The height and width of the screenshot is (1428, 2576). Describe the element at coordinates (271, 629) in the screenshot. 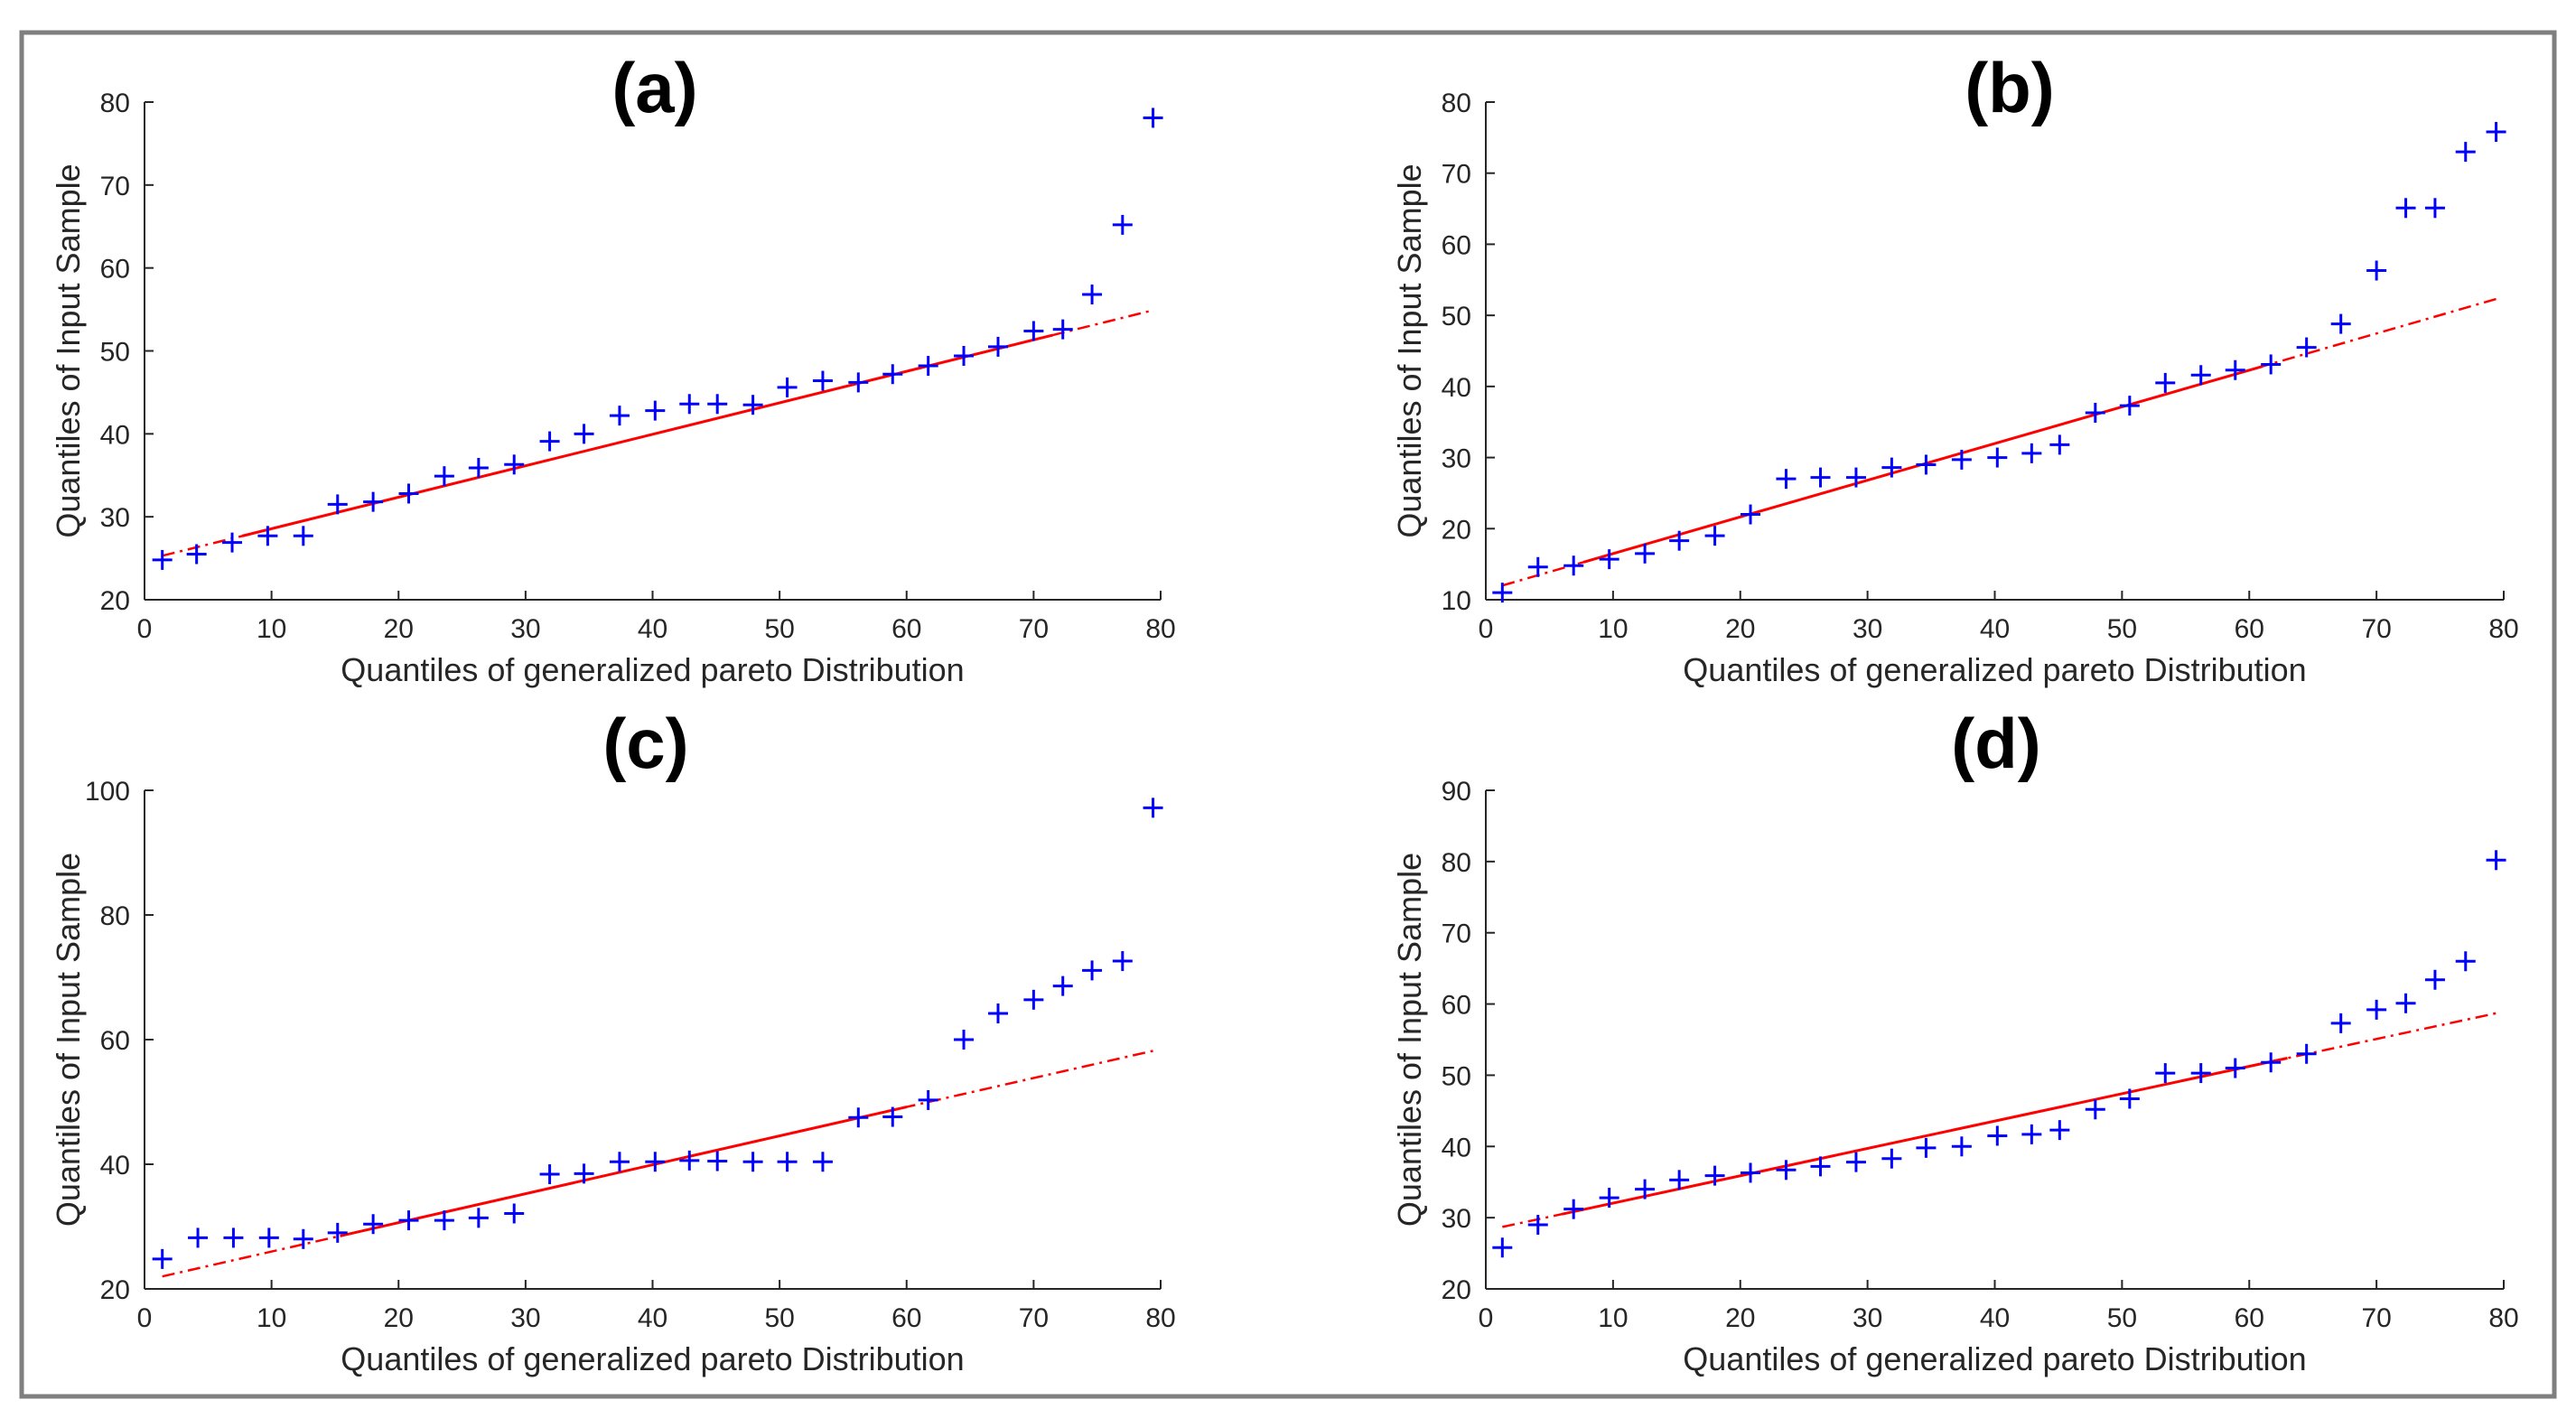

I see `x-tick-label: 10` at that location.